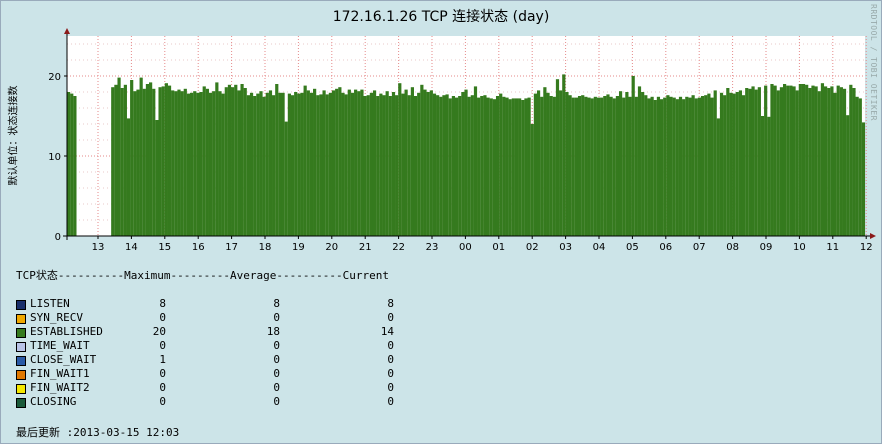  What do you see at coordinates (265, 247) in the screenshot?
I see `x-tick-label: 18` at bounding box center [265, 247].